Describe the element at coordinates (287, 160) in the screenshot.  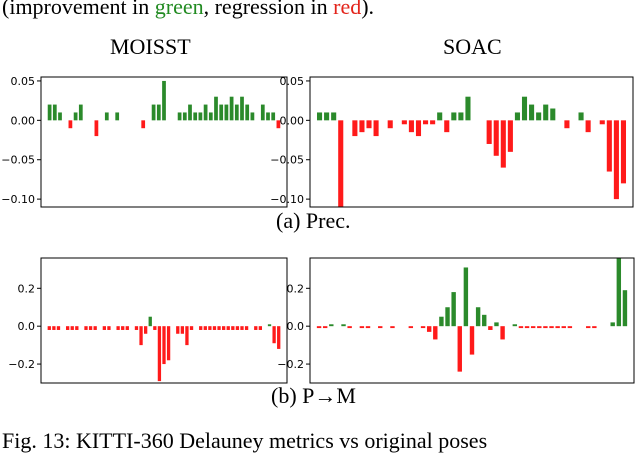
I see `y-tick-label: −0.05` at that location.